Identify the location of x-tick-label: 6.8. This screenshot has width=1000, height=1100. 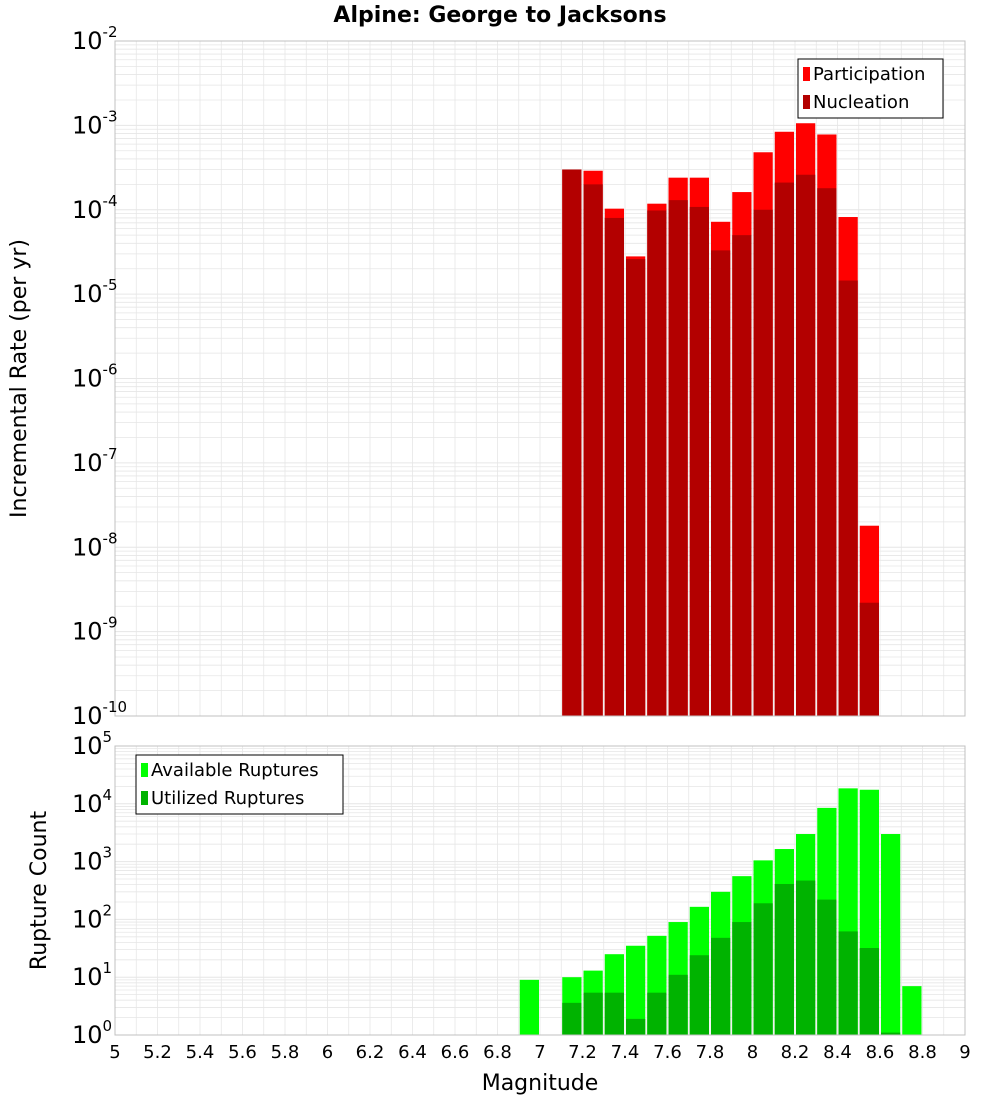
(497, 1052).